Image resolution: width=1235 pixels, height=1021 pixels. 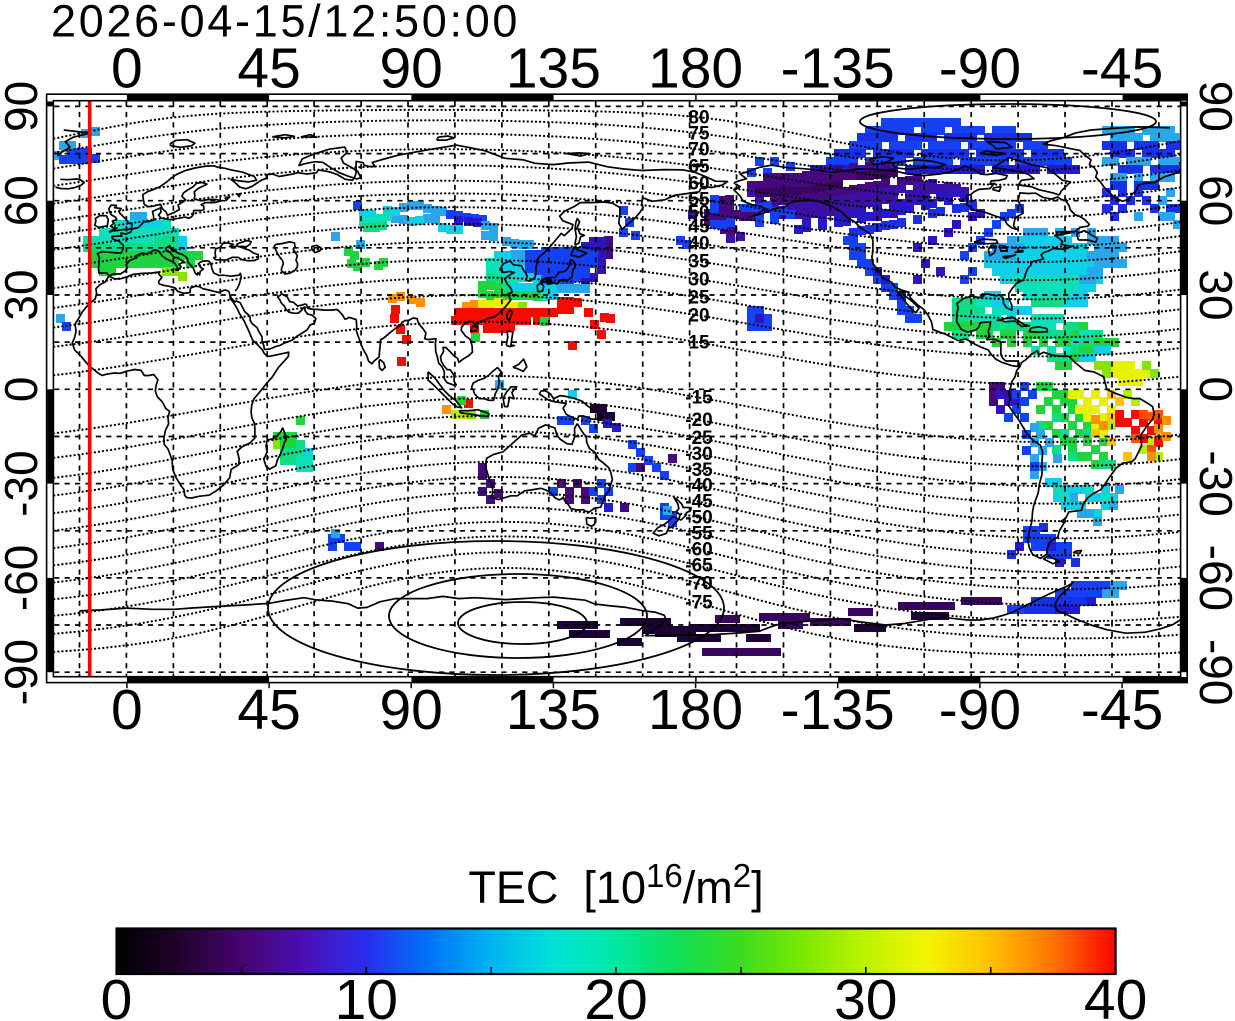 I want to click on svg-text: 55, so click(x=699, y=200).